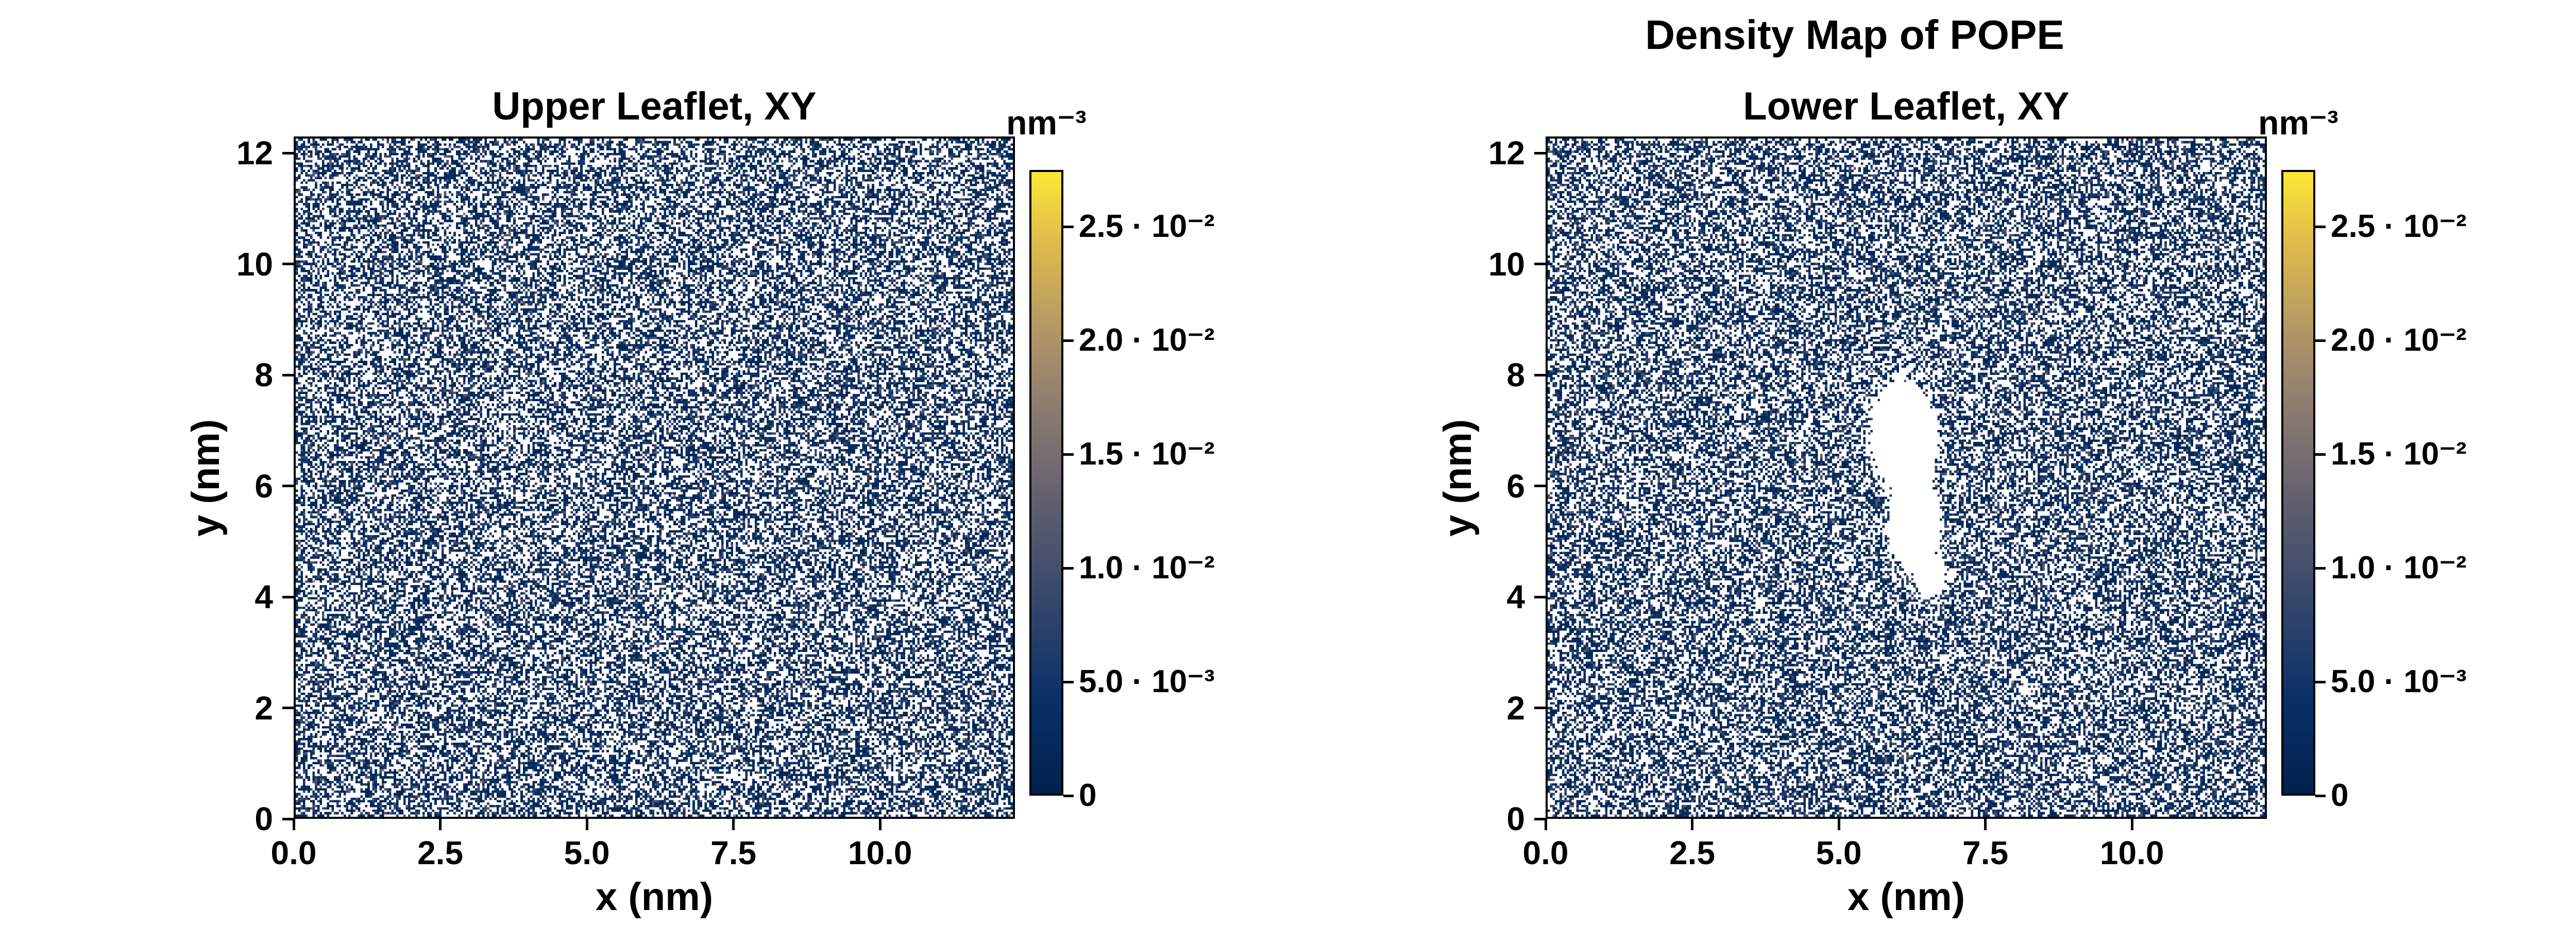 The height and width of the screenshot is (927, 2576). Describe the element at coordinates (1854, 35) in the screenshot. I see `figure-suptitle: Density Map of POPE` at that location.